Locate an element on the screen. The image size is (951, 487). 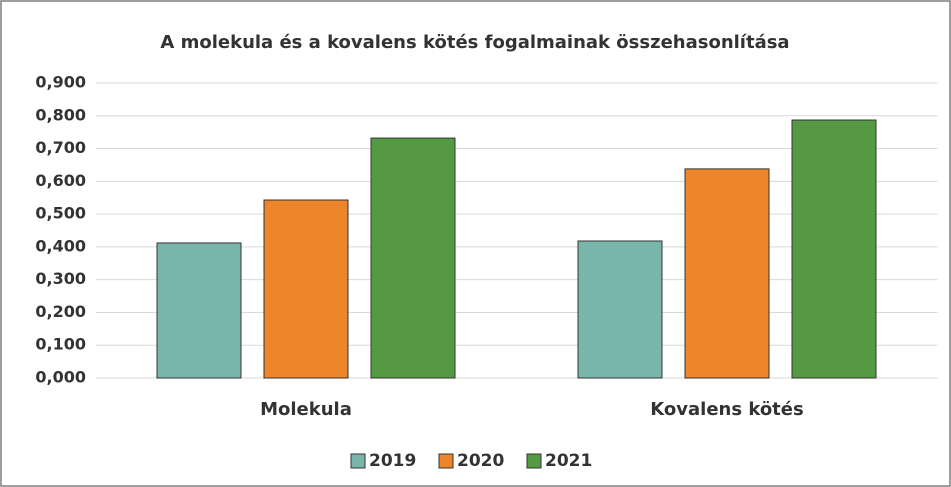
y-tick-label: 0,600 is located at coordinates (60, 180).